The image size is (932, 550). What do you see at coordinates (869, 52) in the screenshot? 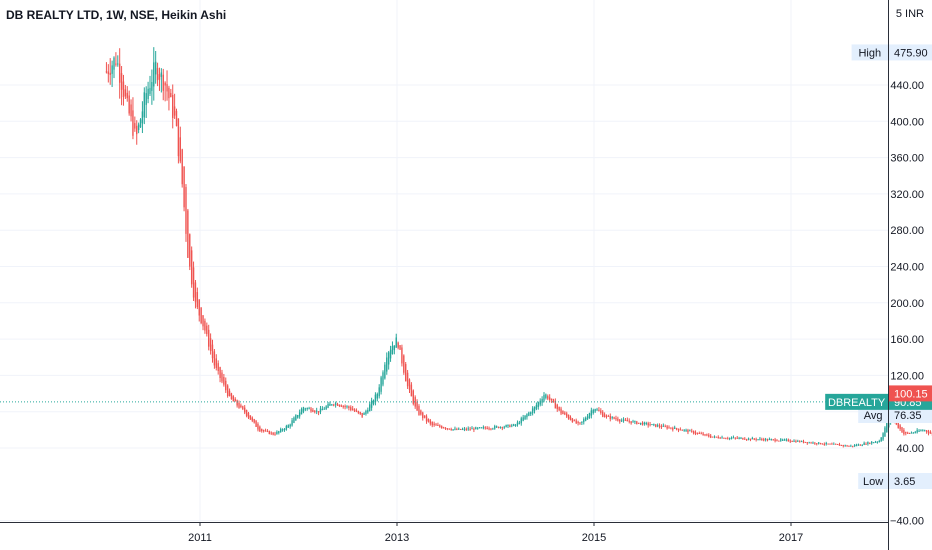
I see `high-marker-label-bg` at bounding box center [869, 52].